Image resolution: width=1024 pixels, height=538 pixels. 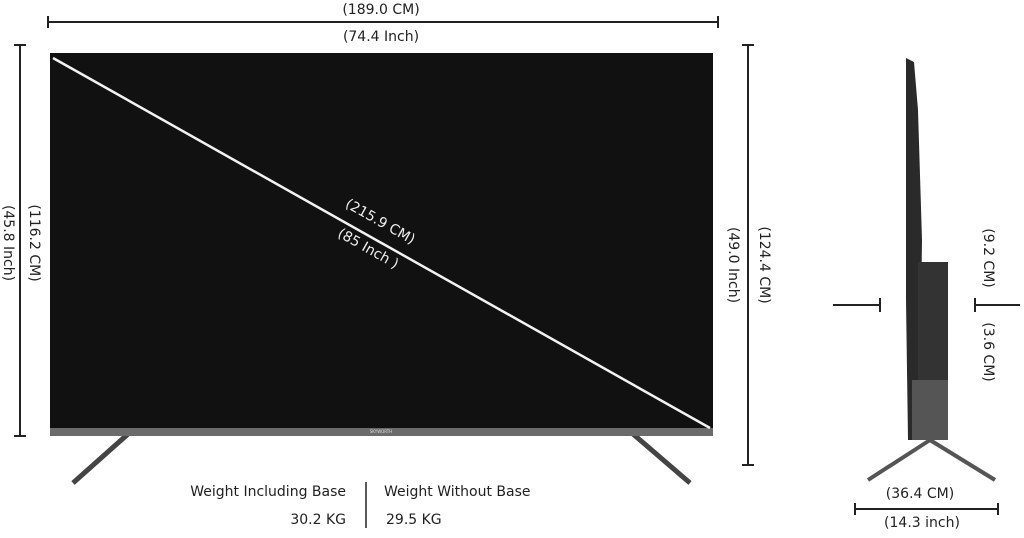 I want to click on height-cm: (116.2 CM), so click(x=34, y=242).